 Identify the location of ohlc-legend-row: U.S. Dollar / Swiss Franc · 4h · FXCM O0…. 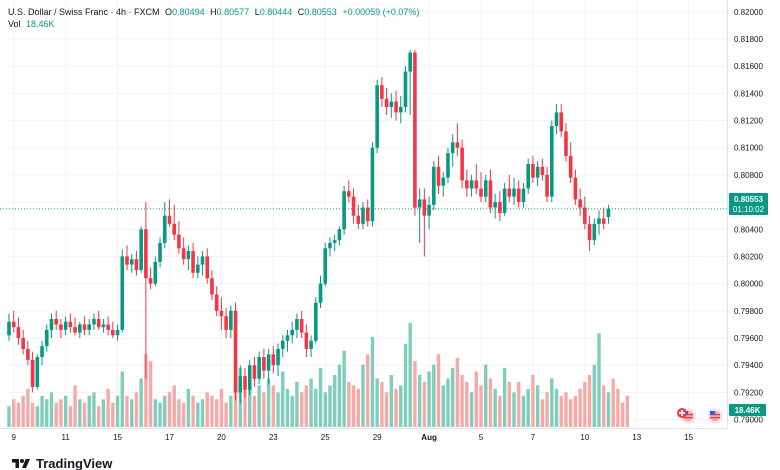
(215, 12).